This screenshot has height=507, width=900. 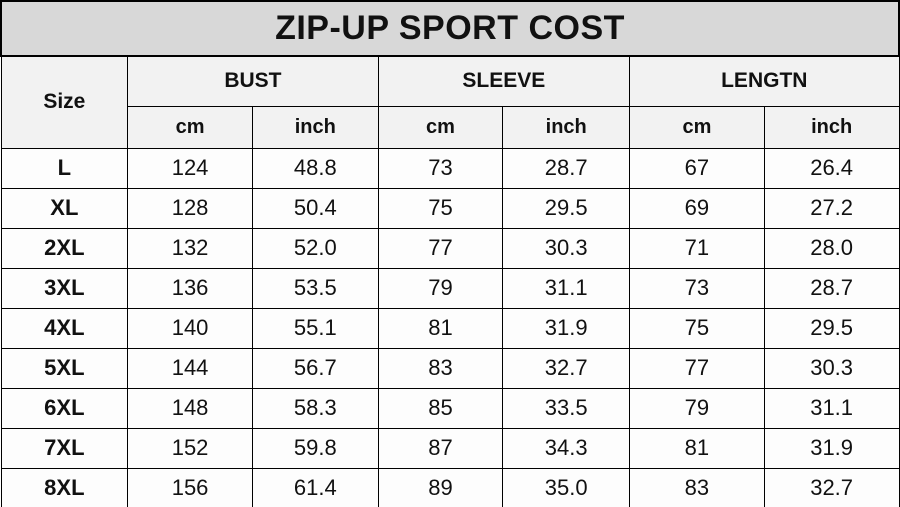 What do you see at coordinates (64, 368) in the screenshot?
I see `size-label: 5XL` at bounding box center [64, 368].